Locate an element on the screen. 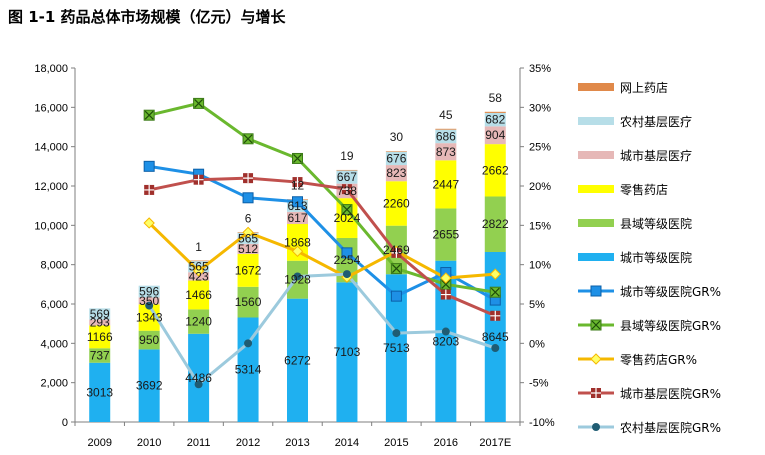 The image size is (765, 455). legend-label: 零售药店 is located at coordinates (644, 189).